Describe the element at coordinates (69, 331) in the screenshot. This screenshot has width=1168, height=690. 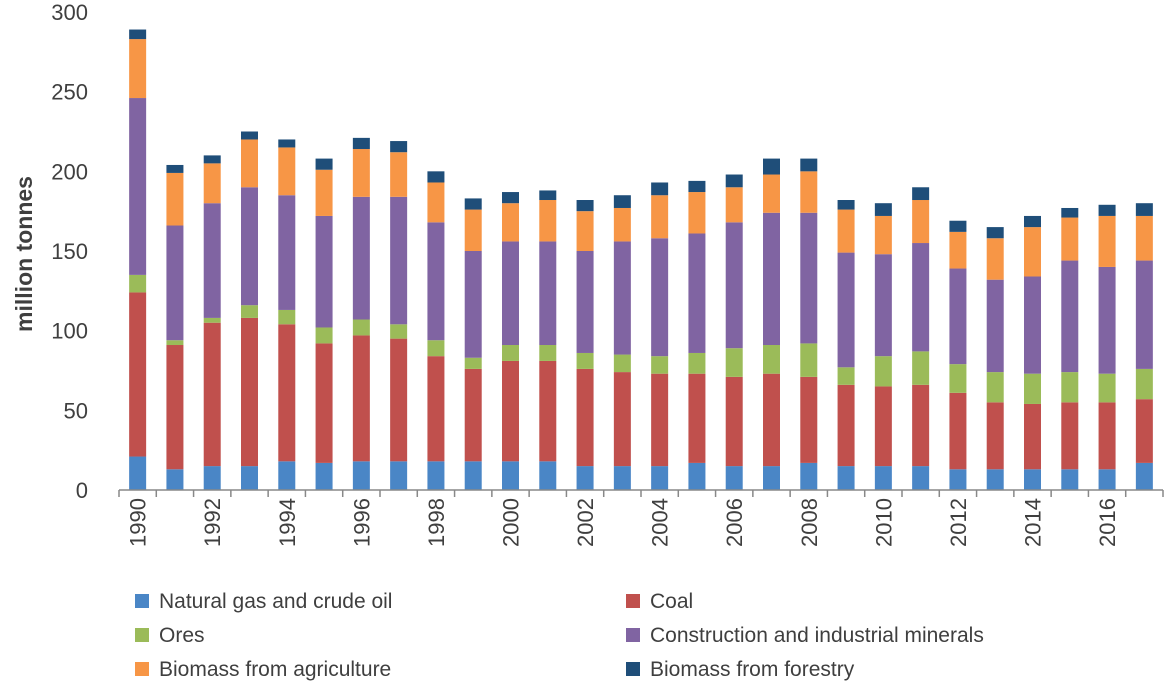
I see `y-tick-label: 100` at that location.